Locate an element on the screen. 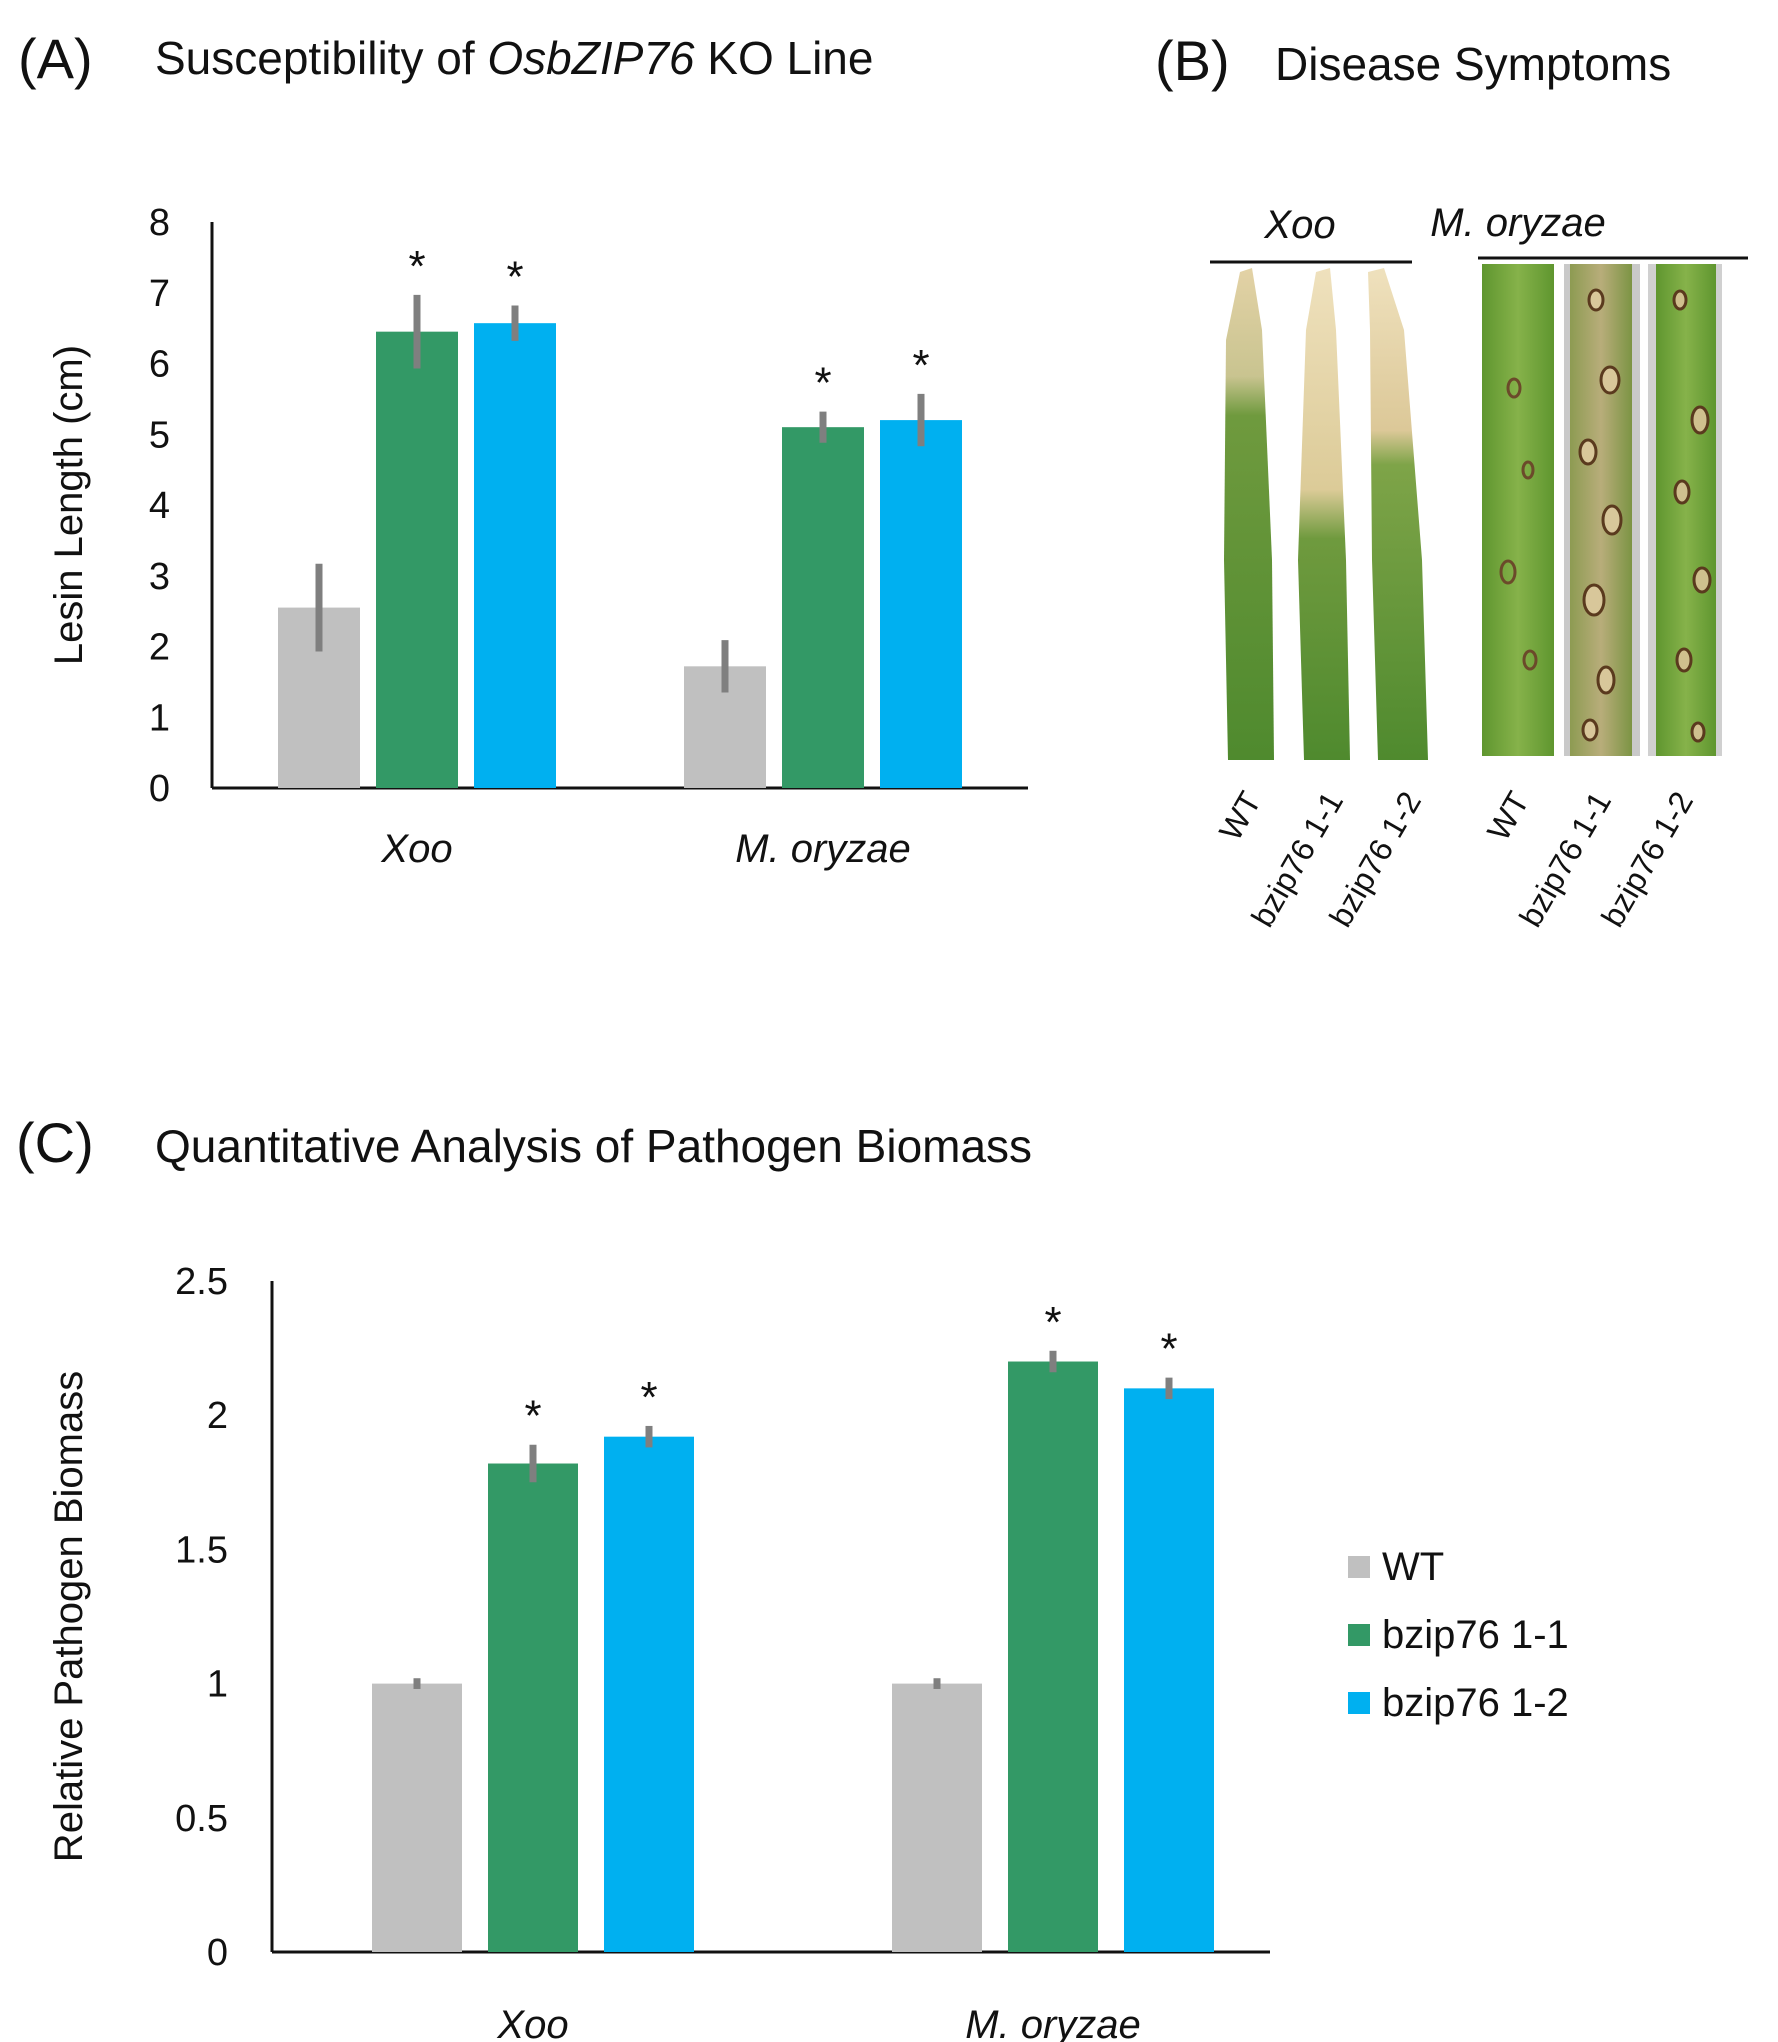  legend: WT bzip76 1-1 bzip76 1-2 is located at coordinates (1458, 1635).